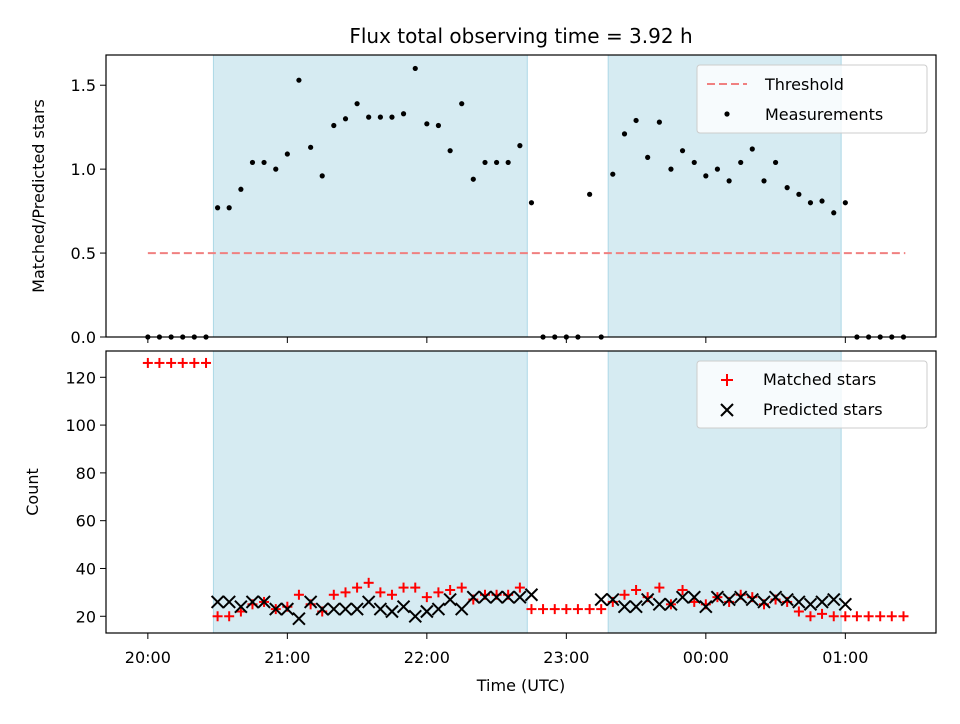  I want to click on x-tick-label: 00:00, so click(706, 657).